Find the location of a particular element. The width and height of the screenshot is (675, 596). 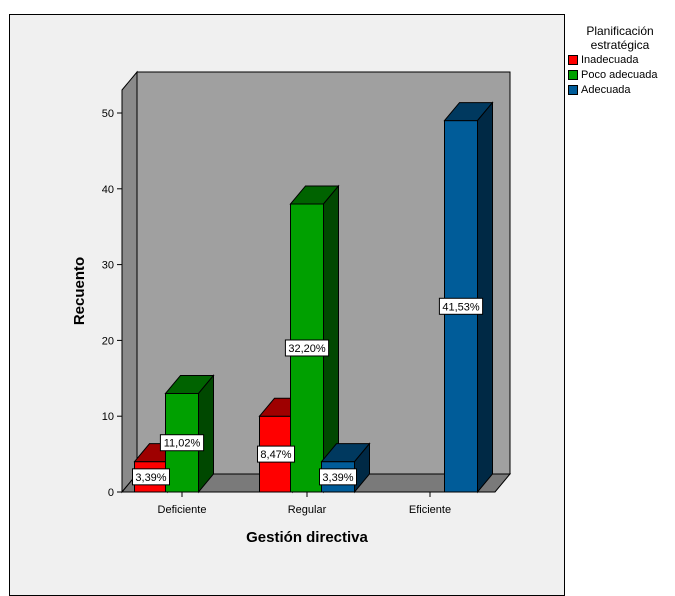

data-label: 41,53% is located at coordinates (461, 307).